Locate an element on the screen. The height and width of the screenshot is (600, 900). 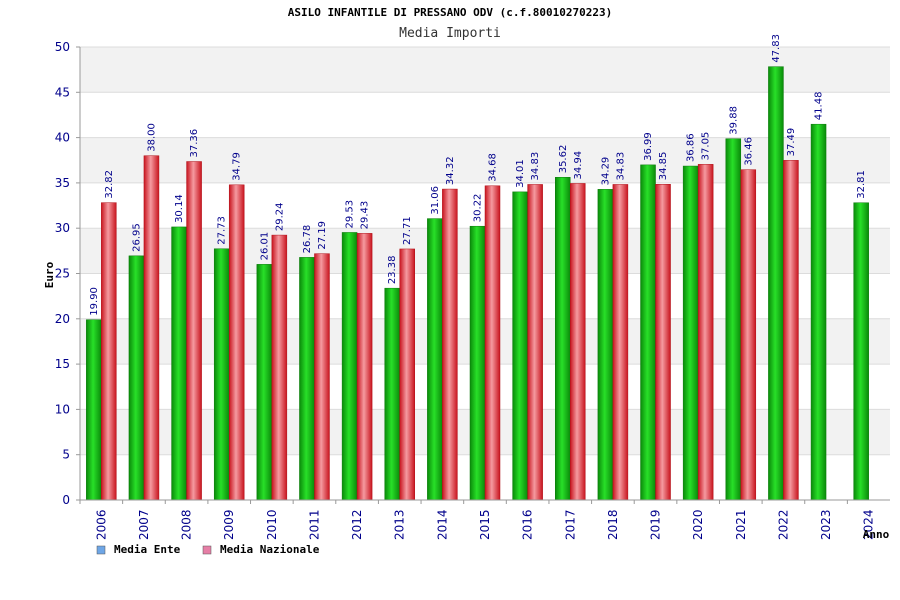
x-tick-label: 2020 is located at coordinates (698, 524).